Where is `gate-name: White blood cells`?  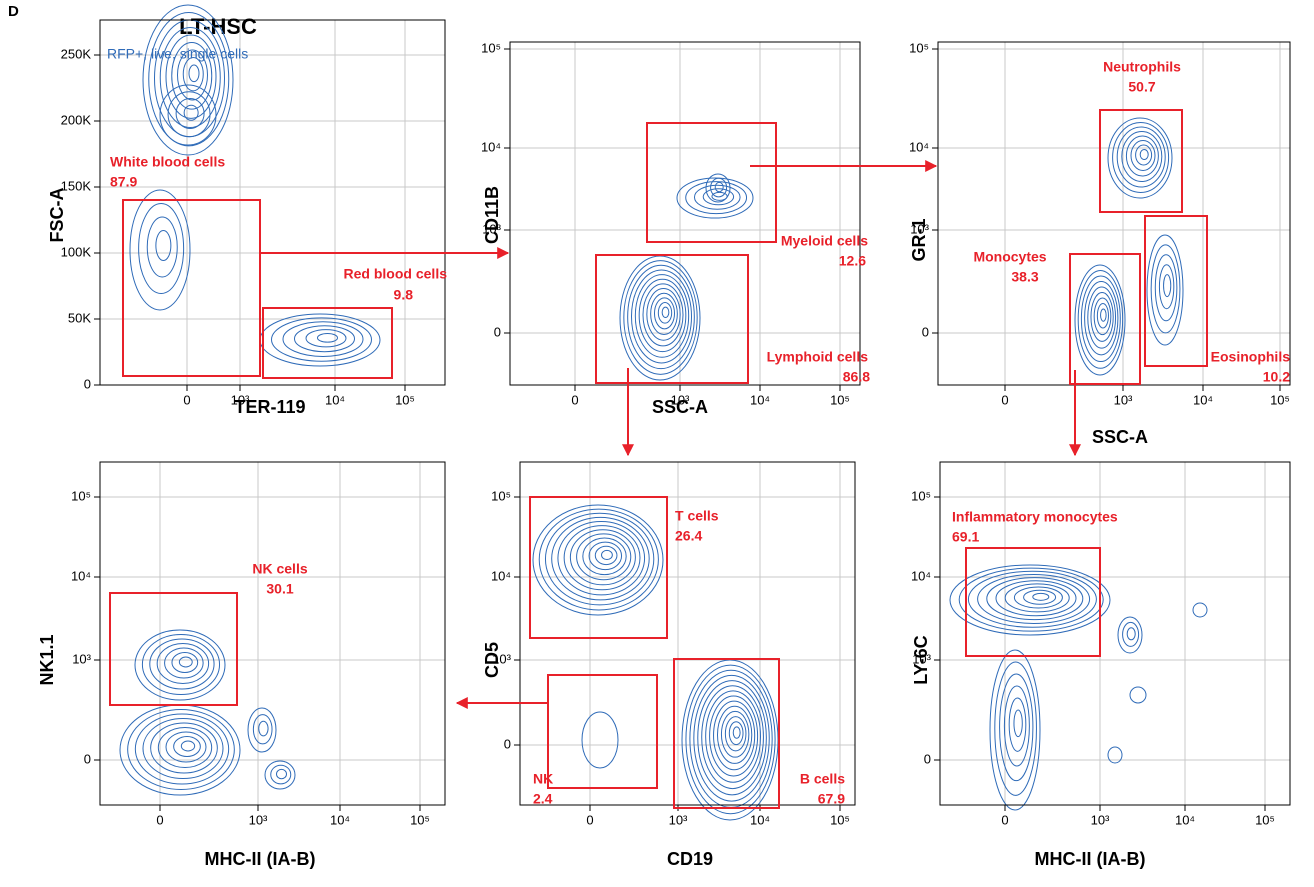 gate-name: White blood cells is located at coordinates (167, 162).